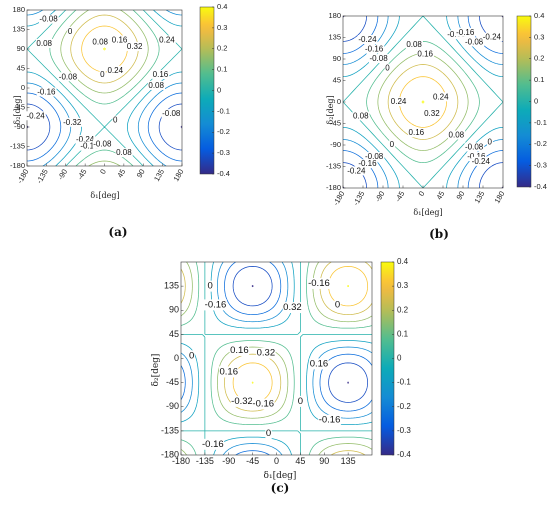 Image resolution: width=550 pixels, height=506 pixels. I want to click on x-tick-label: -180, so click(181, 461).